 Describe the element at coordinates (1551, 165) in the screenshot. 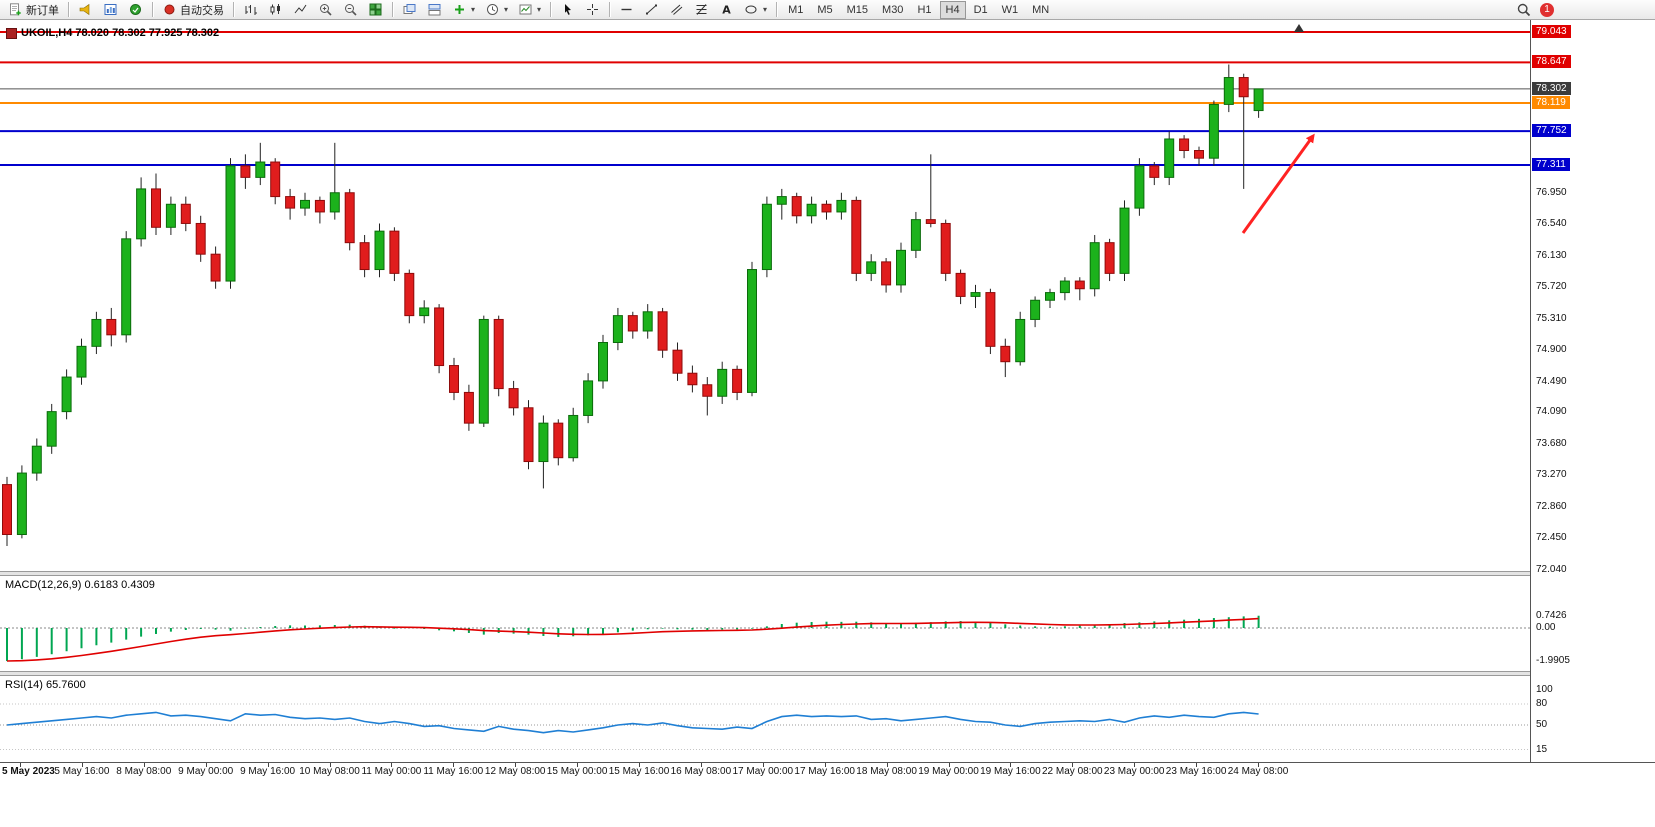

I see `price-level-badge-77.311: 77.311` at that location.